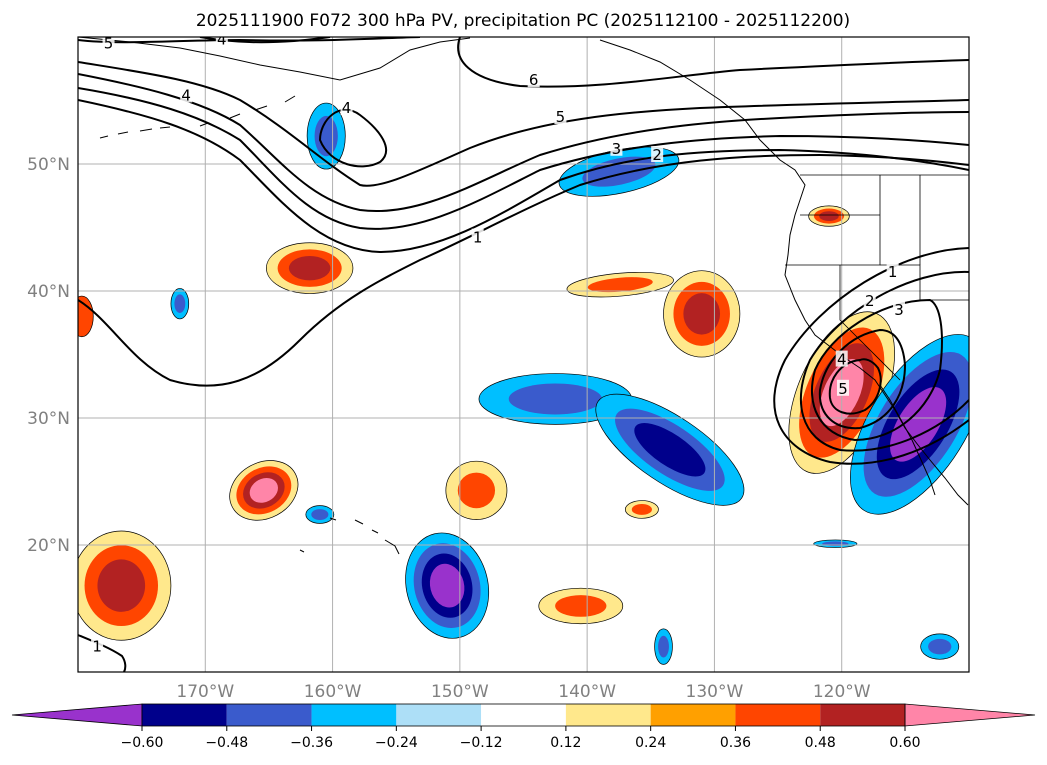  What do you see at coordinates (274, 59) in the screenshot?
I see `alaska-coastline` at bounding box center [274, 59].